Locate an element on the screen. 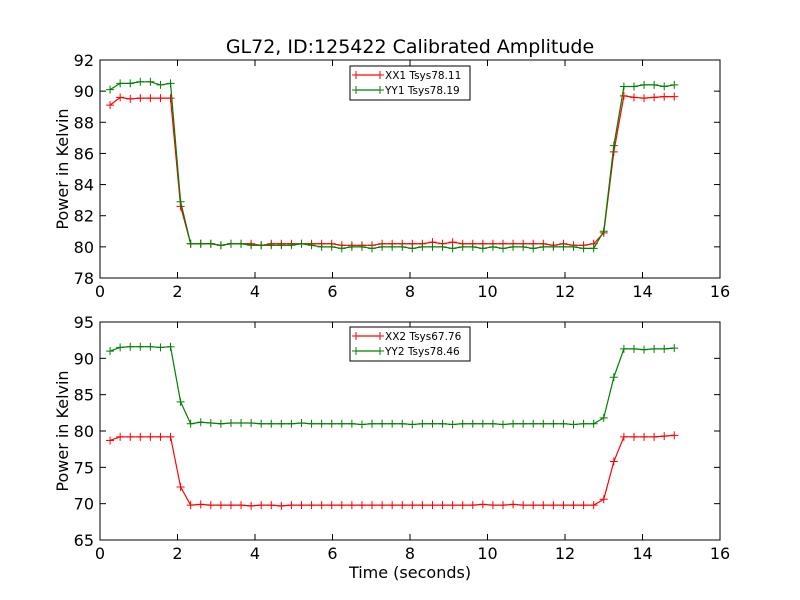  legend-label: YY2 Tsys78.46 is located at coordinates (422, 352).